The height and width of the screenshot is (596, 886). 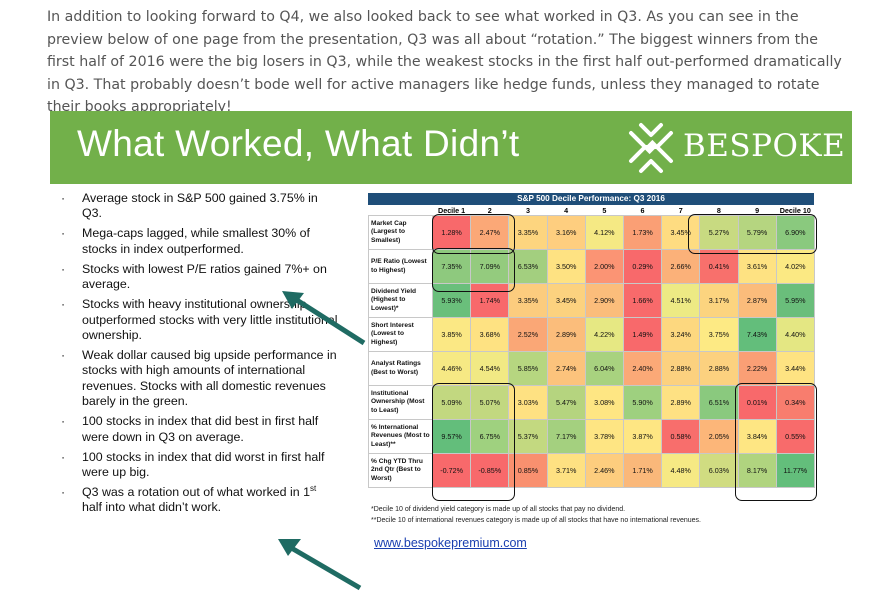 What do you see at coordinates (566, 402) in the screenshot?
I see `table-cell: 5.47%` at bounding box center [566, 402].